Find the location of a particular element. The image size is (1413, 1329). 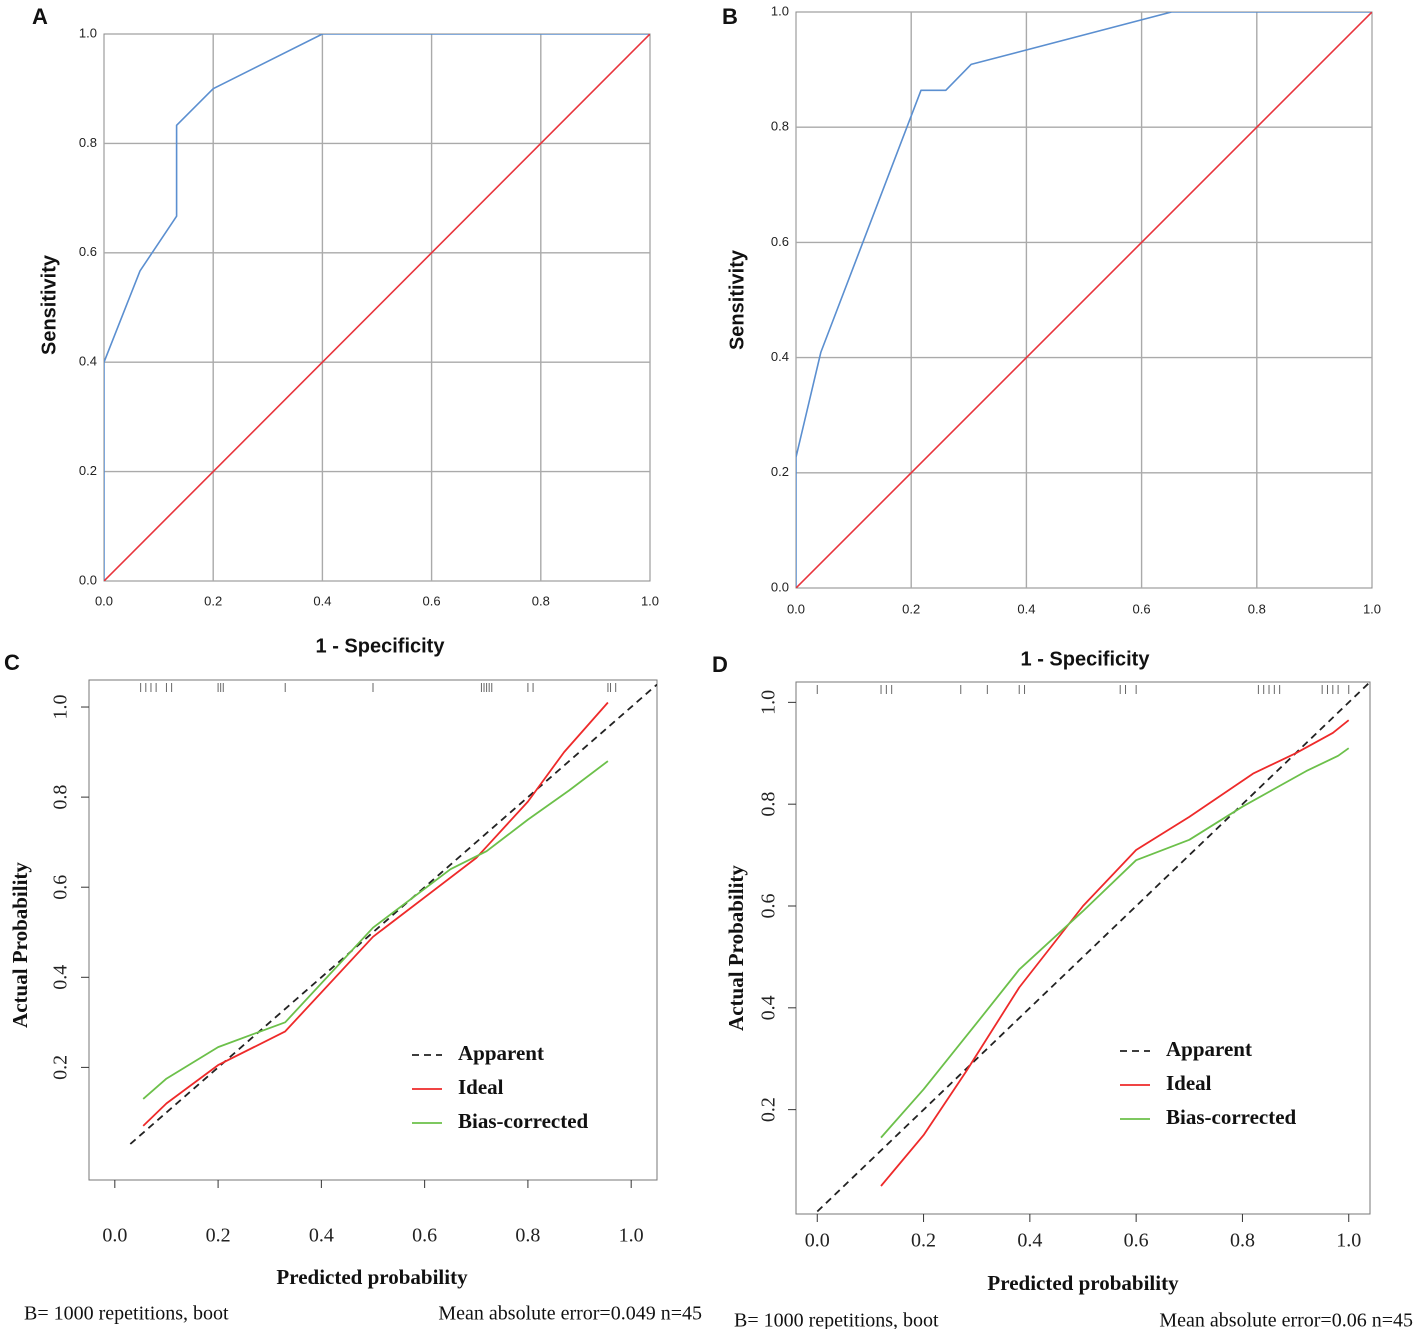

footnote-right: Mean absolute error=0.049 n=45 is located at coordinates (570, 1314).